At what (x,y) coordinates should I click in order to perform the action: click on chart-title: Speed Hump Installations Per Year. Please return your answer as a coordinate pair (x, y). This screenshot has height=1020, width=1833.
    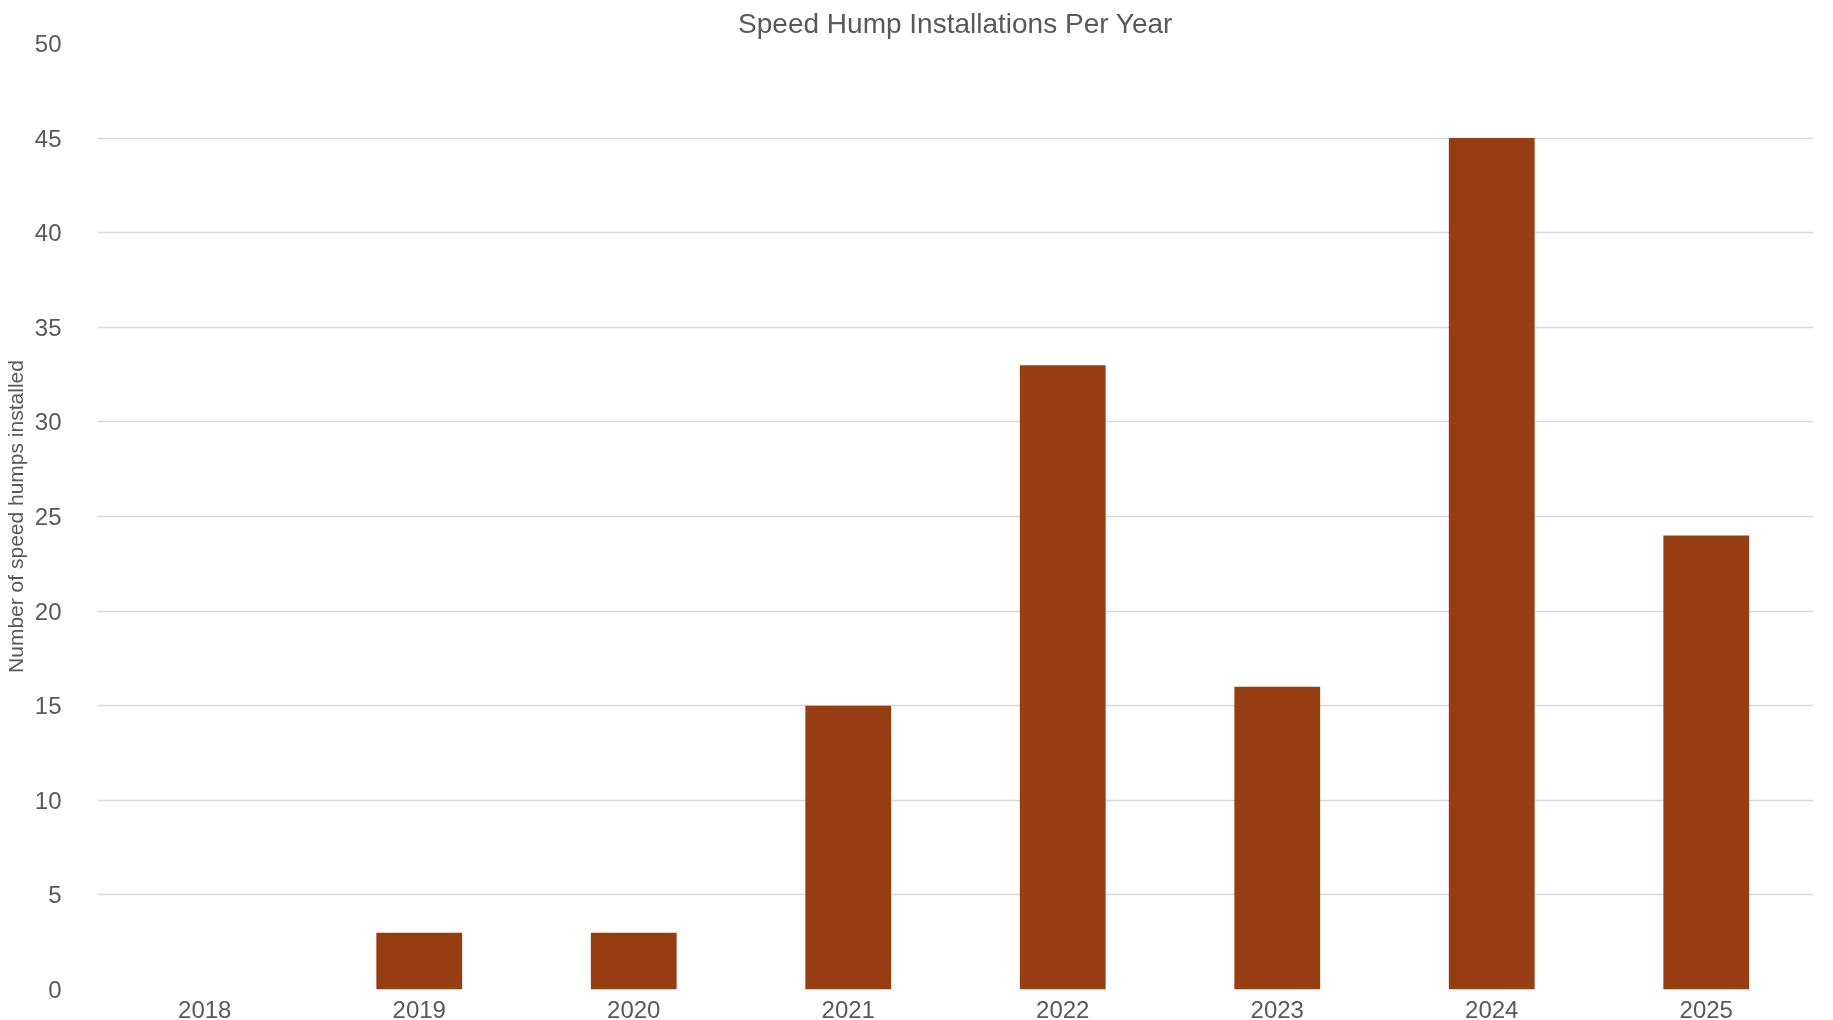
    Looking at the image, I should click on (955, 23).